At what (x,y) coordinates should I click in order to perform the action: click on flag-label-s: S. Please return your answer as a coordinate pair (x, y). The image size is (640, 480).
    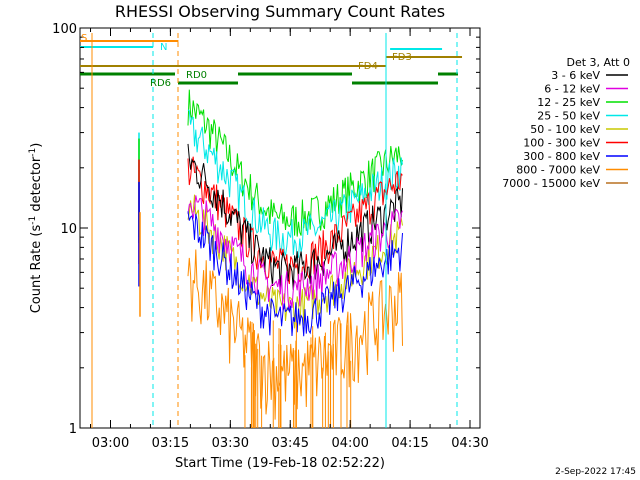
    Looking at the image, I should click on (84, 38).